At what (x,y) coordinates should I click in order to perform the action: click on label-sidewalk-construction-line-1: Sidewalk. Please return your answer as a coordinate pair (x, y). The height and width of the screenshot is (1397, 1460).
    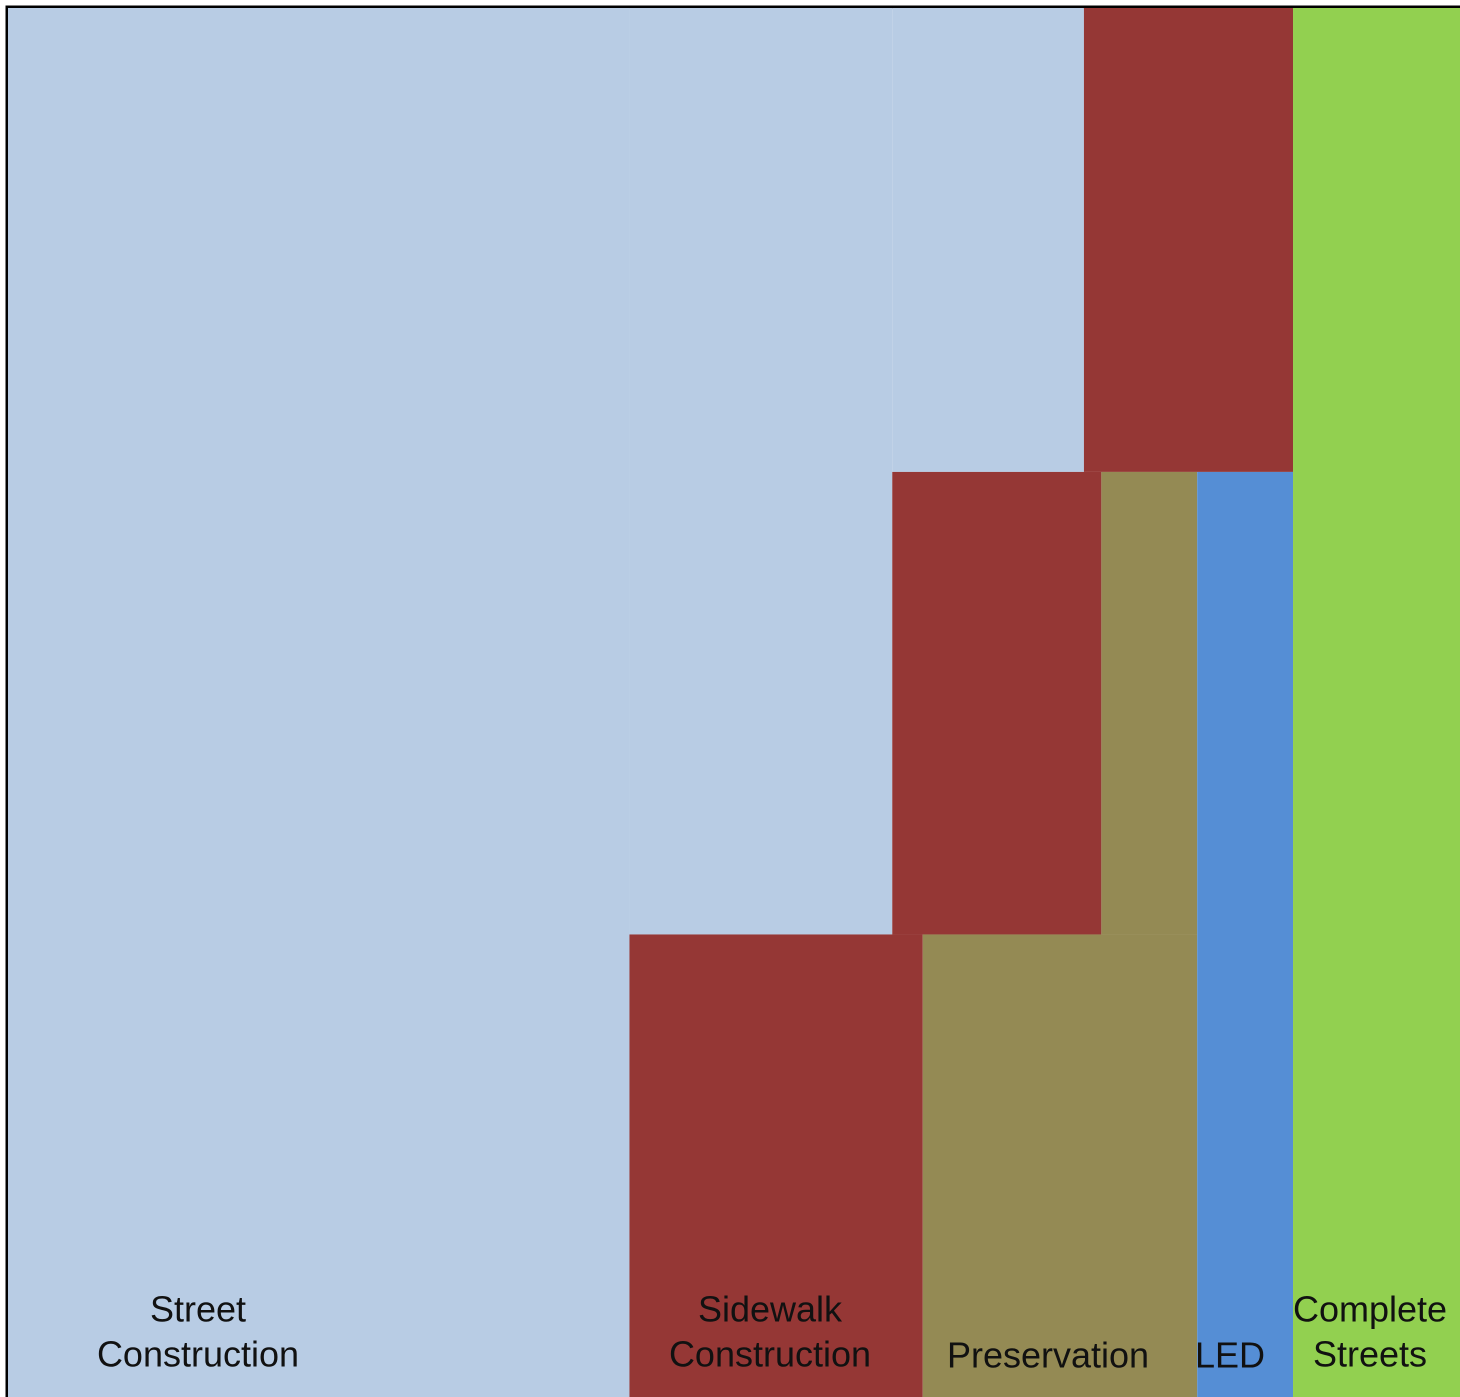
    Looking at the image, I should click on (770, 1309).